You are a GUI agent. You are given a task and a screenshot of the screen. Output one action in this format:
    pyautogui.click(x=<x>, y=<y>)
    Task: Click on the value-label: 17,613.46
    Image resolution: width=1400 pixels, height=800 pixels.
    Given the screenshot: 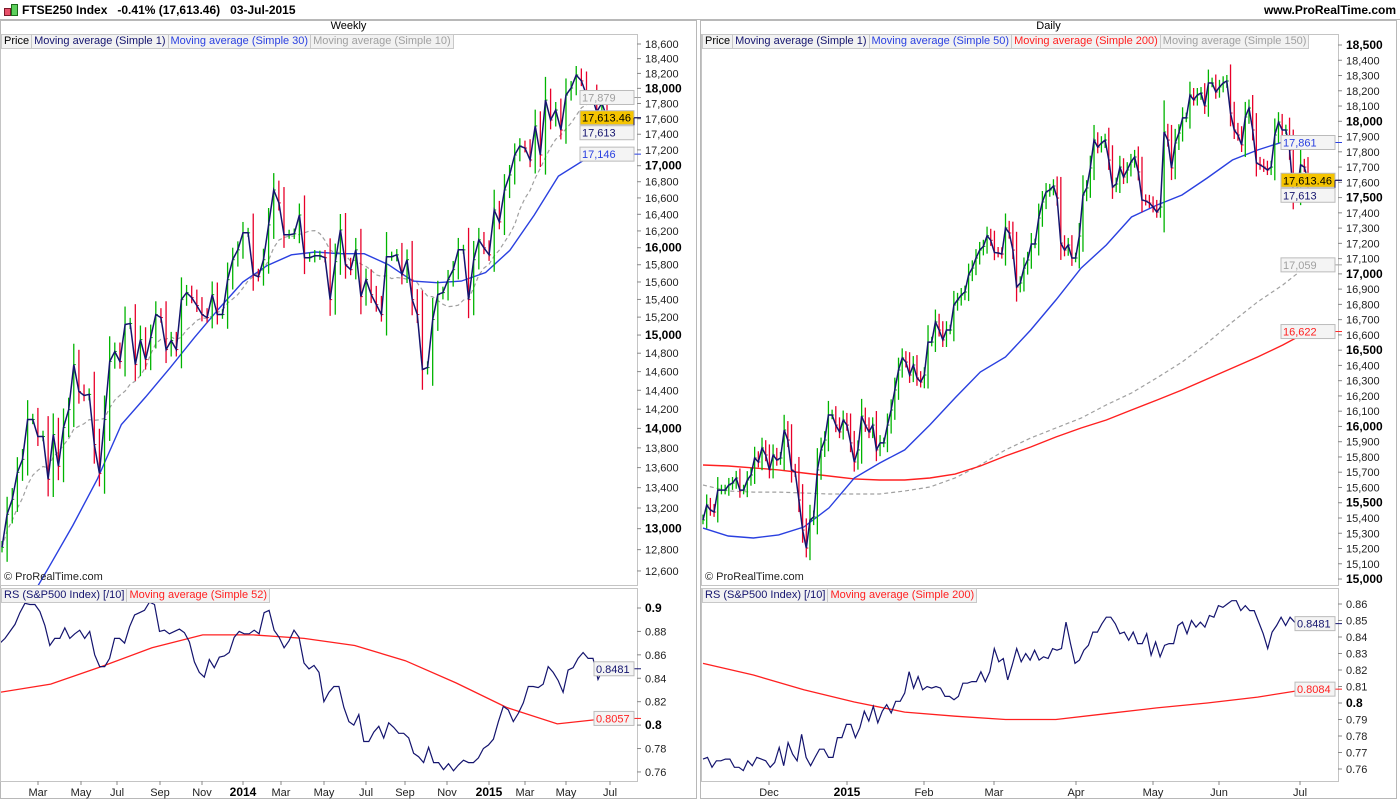 What is the action you would take?
    pyautogui.click(x=606, y=119)
    